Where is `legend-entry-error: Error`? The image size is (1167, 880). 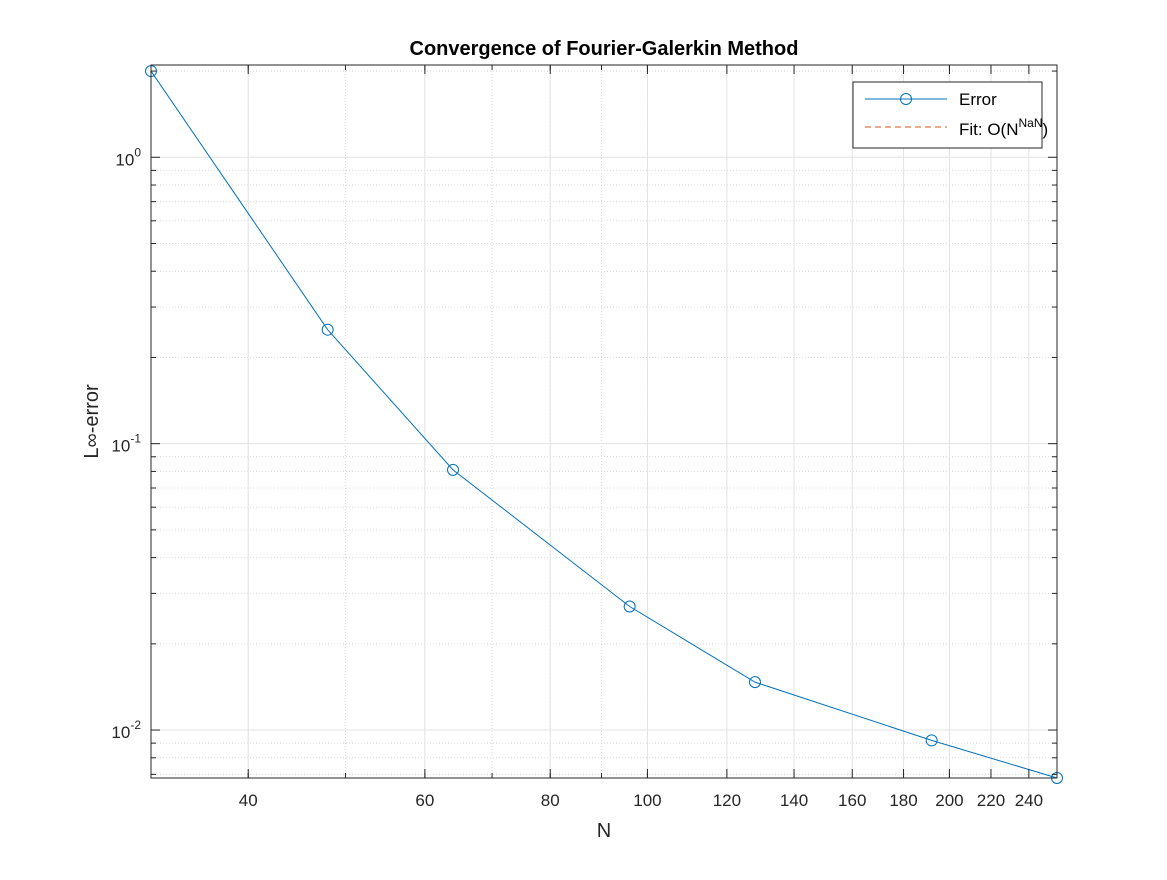 legend-entry-error: Error is located at coordinates (978, 99).